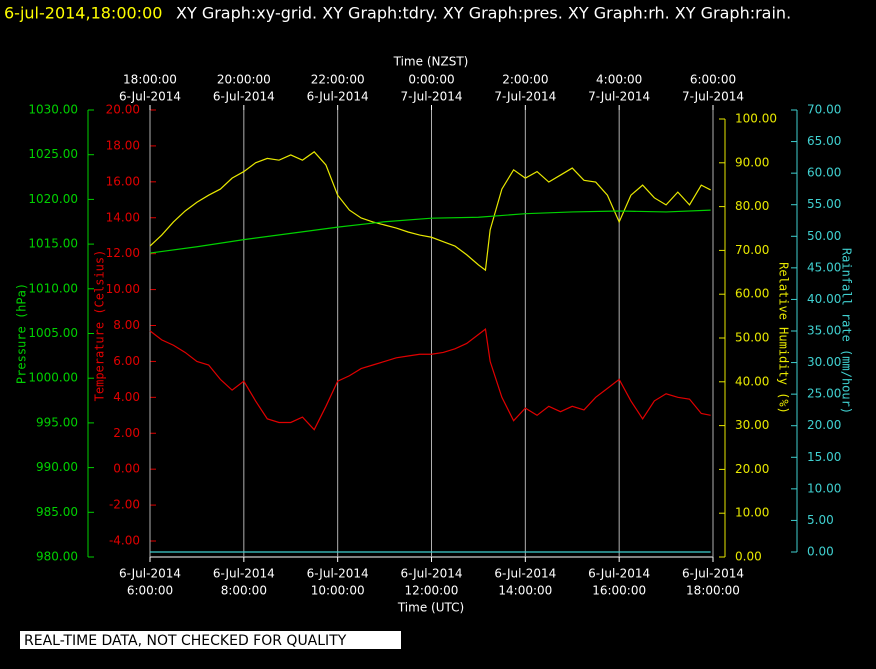 The height and width of the screenshot is (669, 876). I want to click on y-tick-label: 1020.00, so click(53, 199).